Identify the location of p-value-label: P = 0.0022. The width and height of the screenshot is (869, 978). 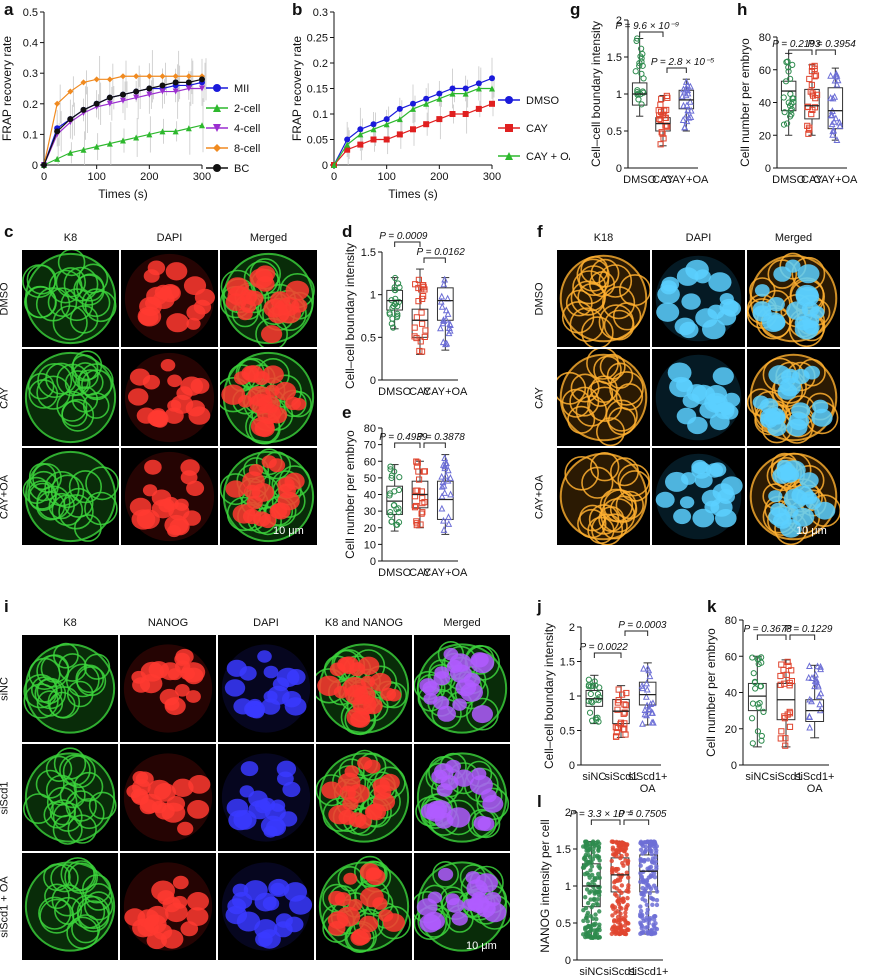
(604, 647).